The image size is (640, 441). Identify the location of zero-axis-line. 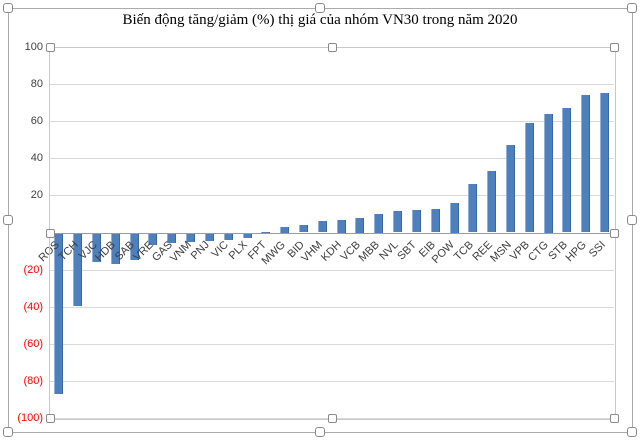
(332, 233).